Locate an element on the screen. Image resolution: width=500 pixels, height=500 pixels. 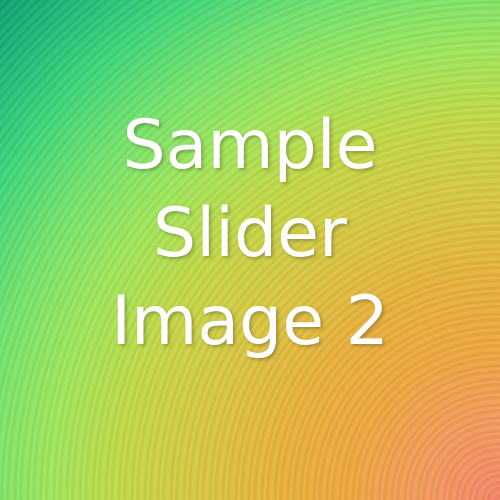
caption-line-2: Slider is located at coordinates (250, 233).